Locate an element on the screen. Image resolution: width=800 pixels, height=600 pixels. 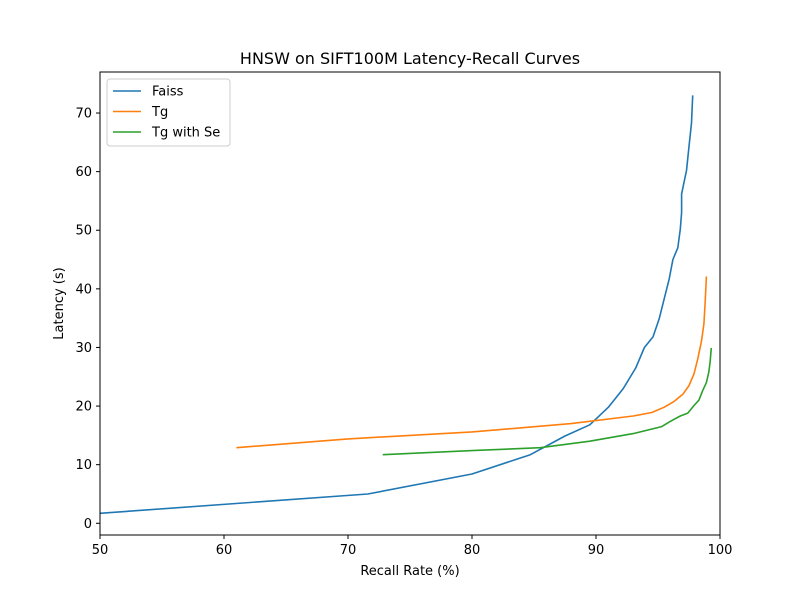
x-tick-label: 50 is located at coordinates (100, 550).